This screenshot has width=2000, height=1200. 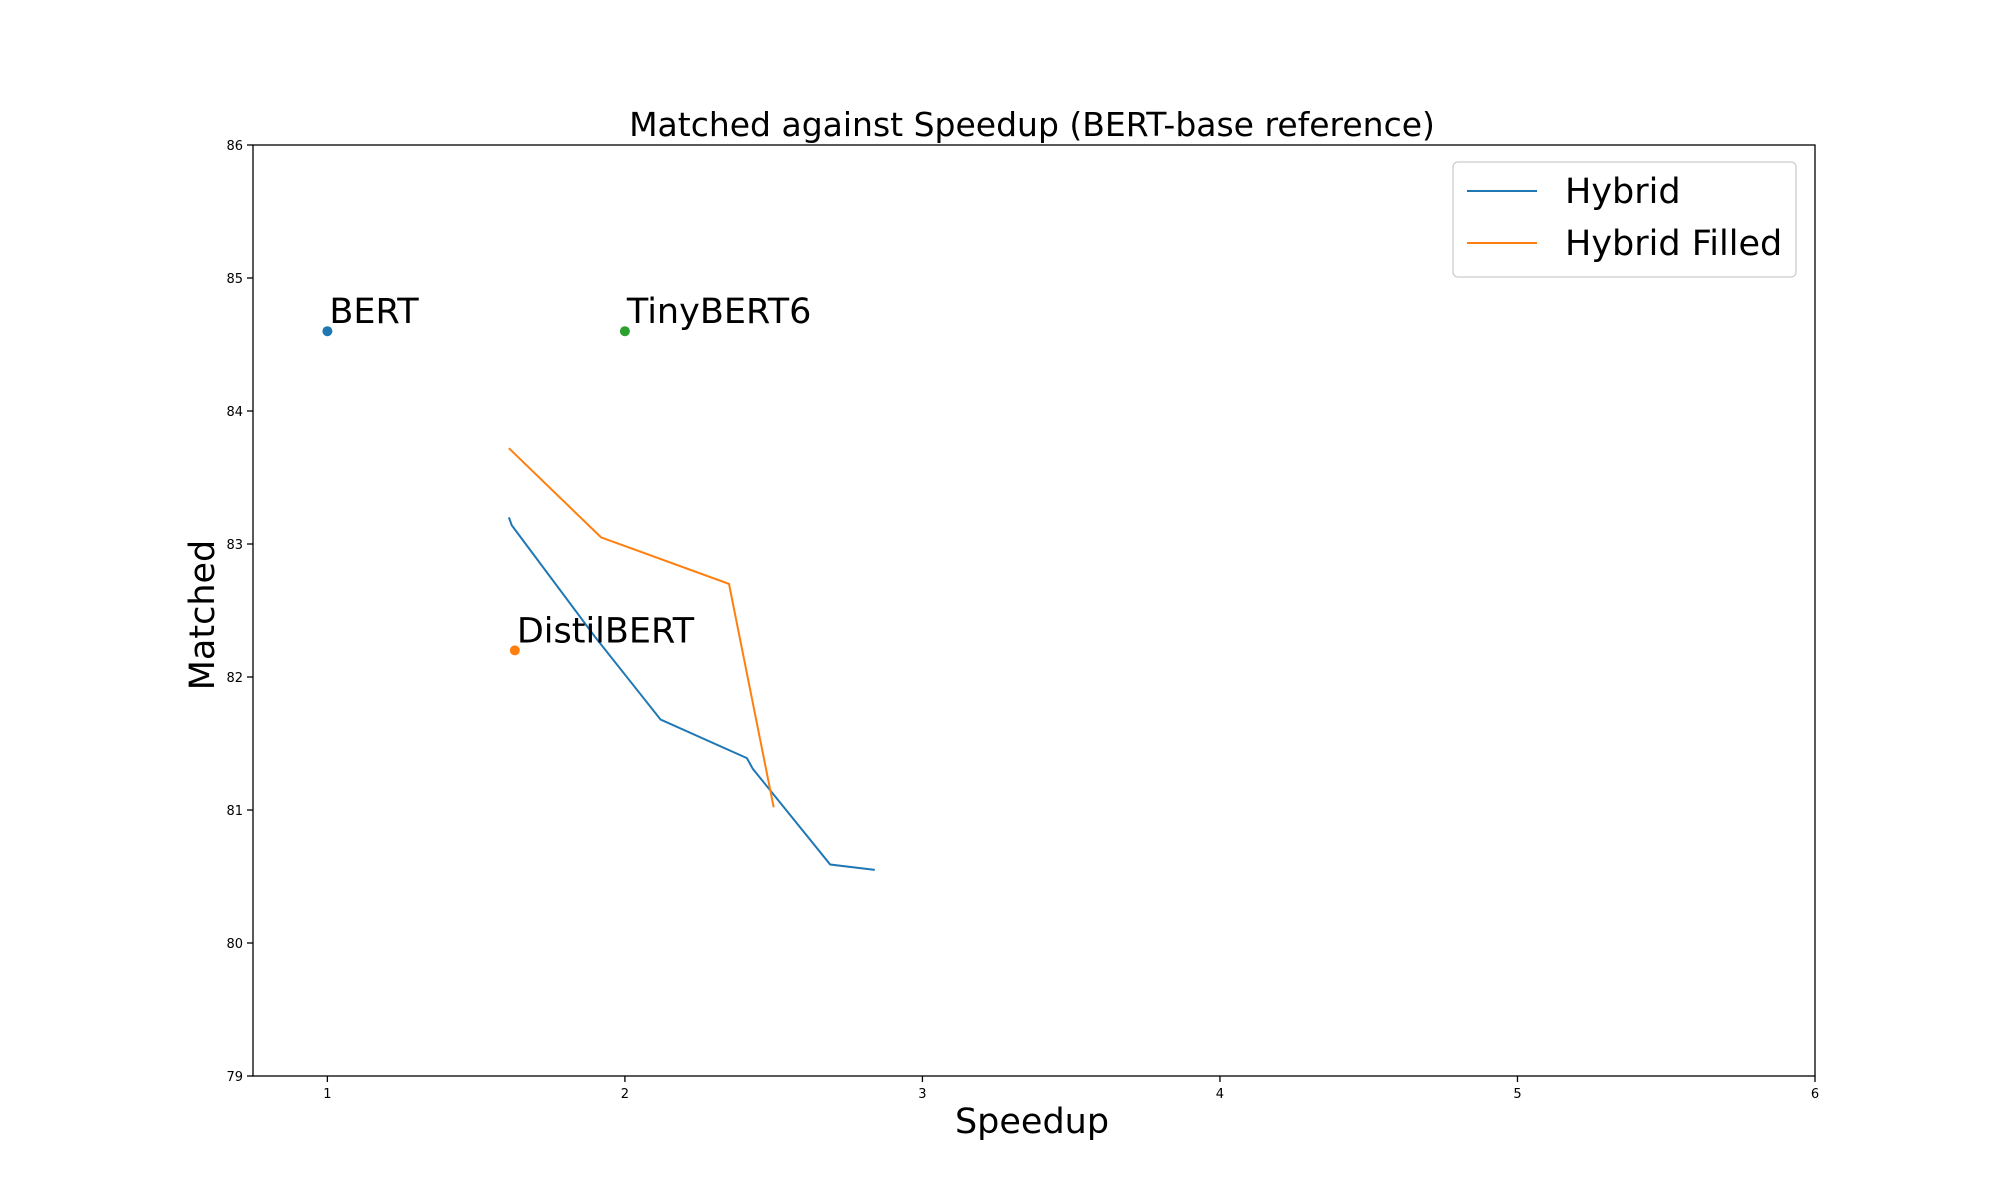 What do you see at coordinates (1032, 1122) in the screenshot?
I see `x-axis-label: Speedup` at bounding box center [1032, 1122].